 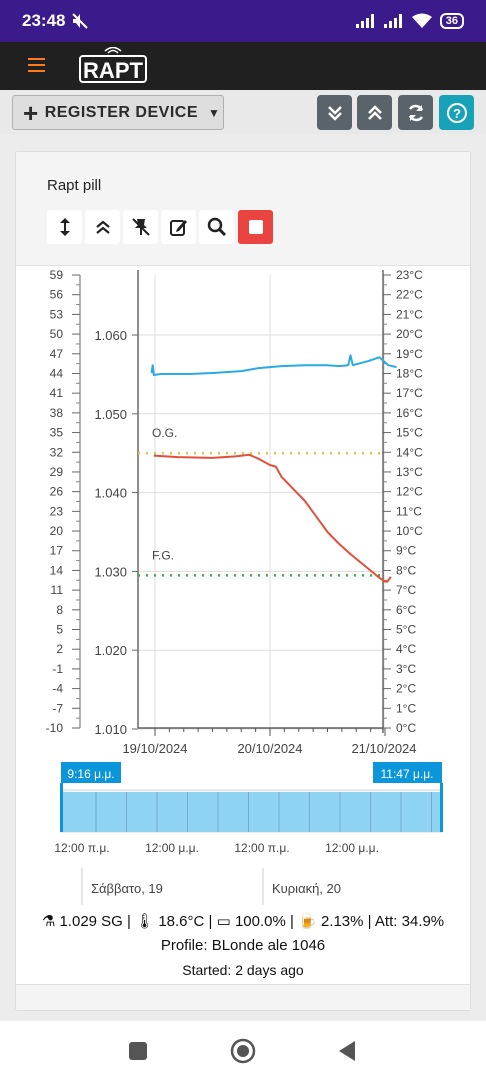 I want to click on expand-all-button, so click(x=374, y=112).